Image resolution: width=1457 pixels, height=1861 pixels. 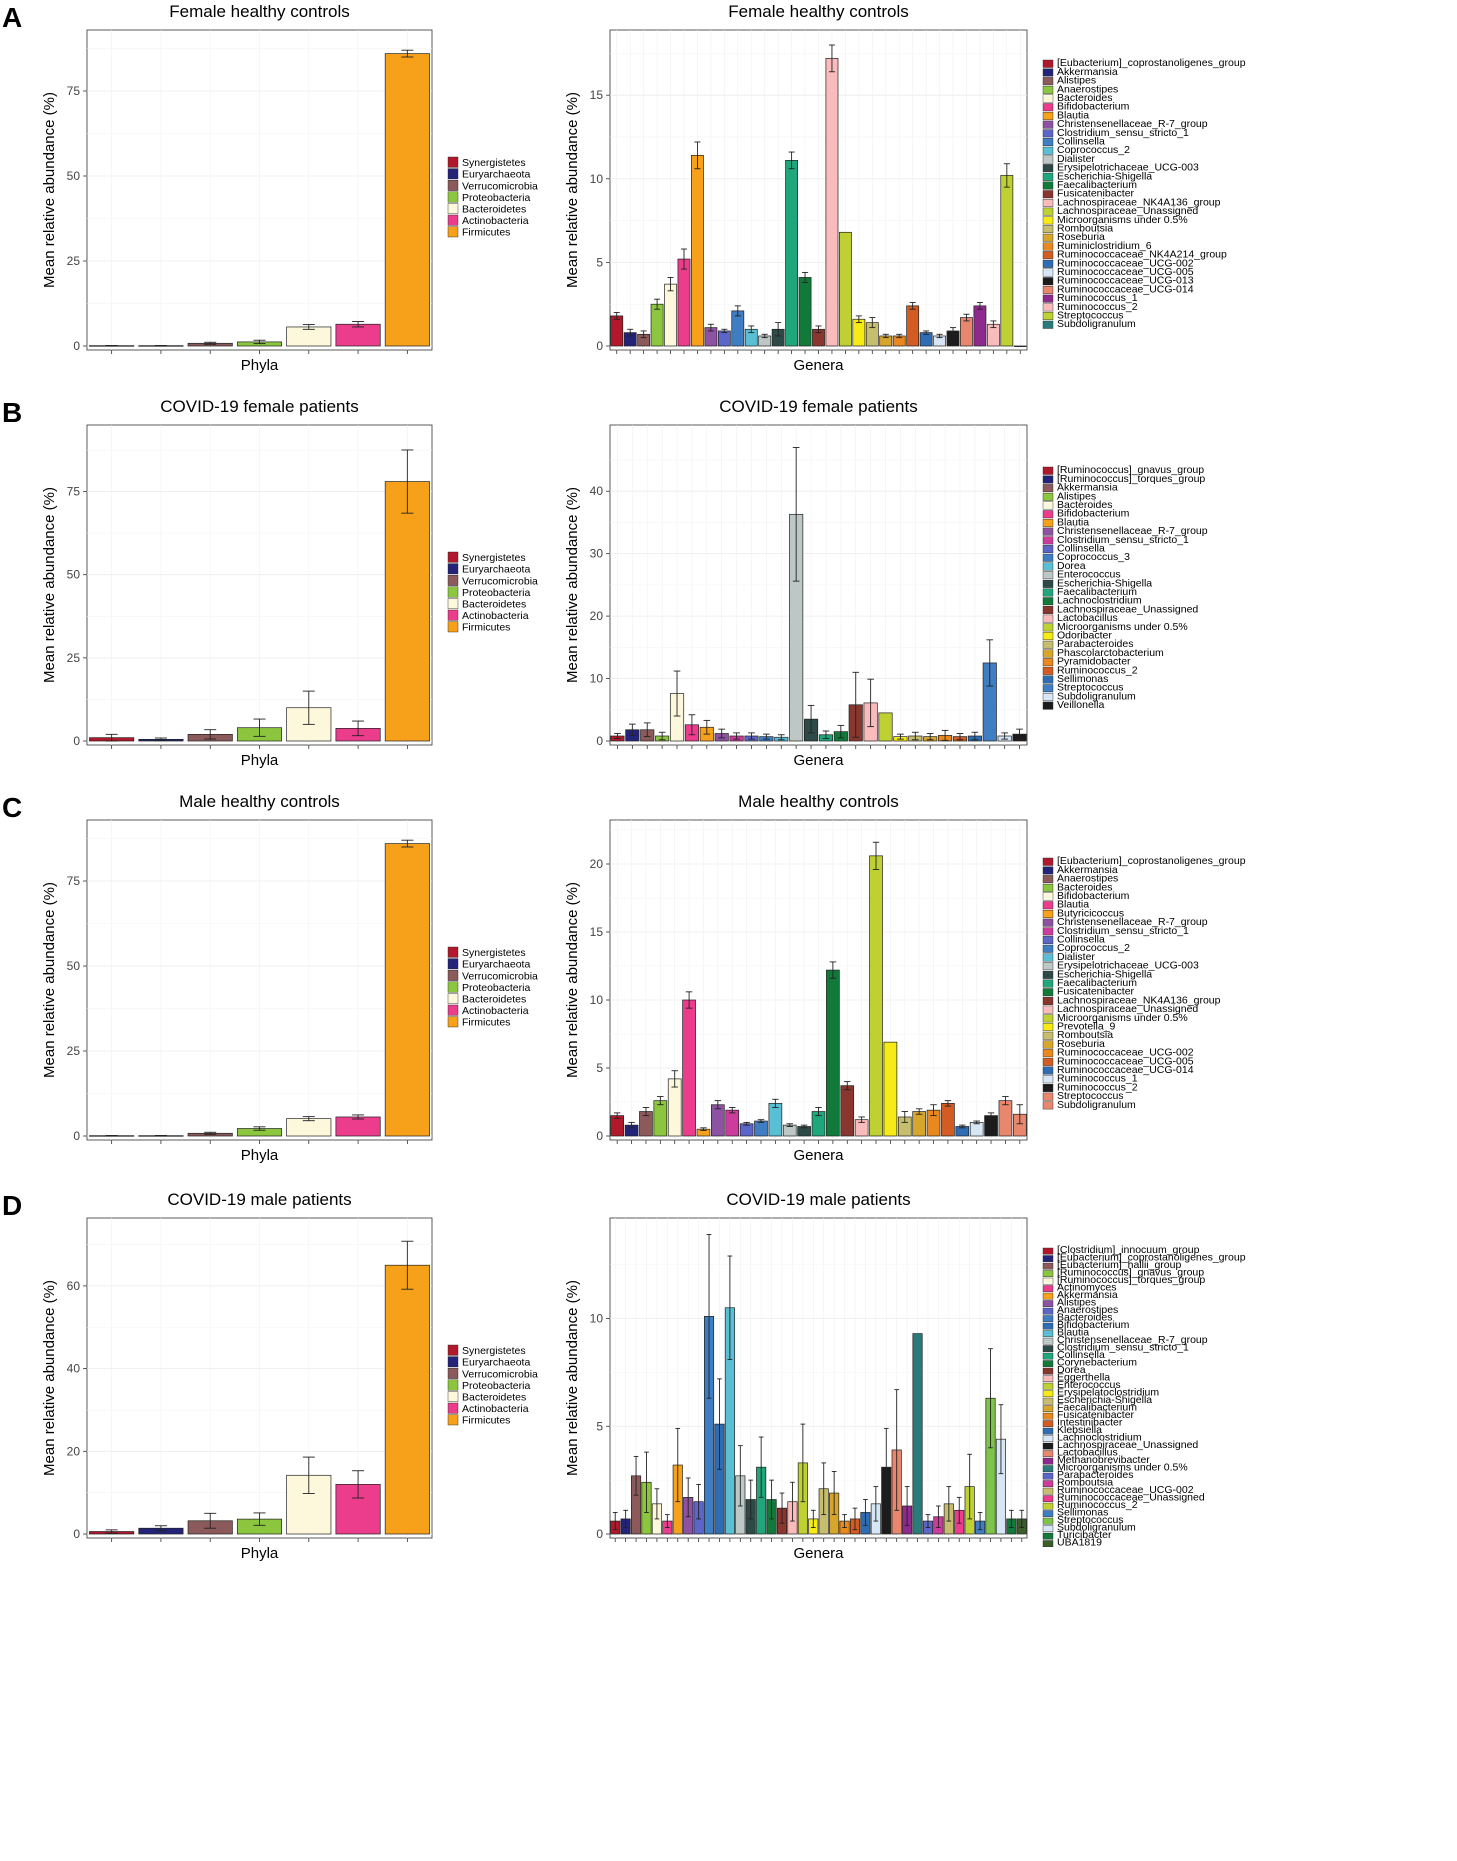 What do you see at coordinates (597, 554) in the screenshot?
I see `y-tick-label: 30` at bounding box center [597, 554].